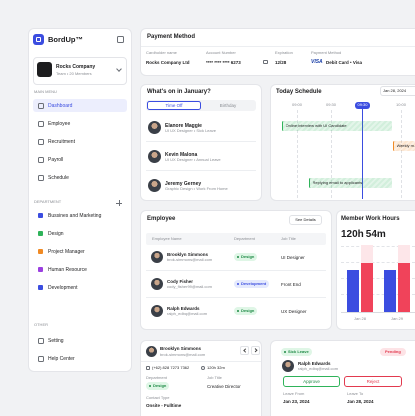 The height and width of the screenshot is (416, 415). What do you see at coordinates (45, 91) in the screenshot?
I see `section-label: MAIN MENU` at bounding box center [45, 91].